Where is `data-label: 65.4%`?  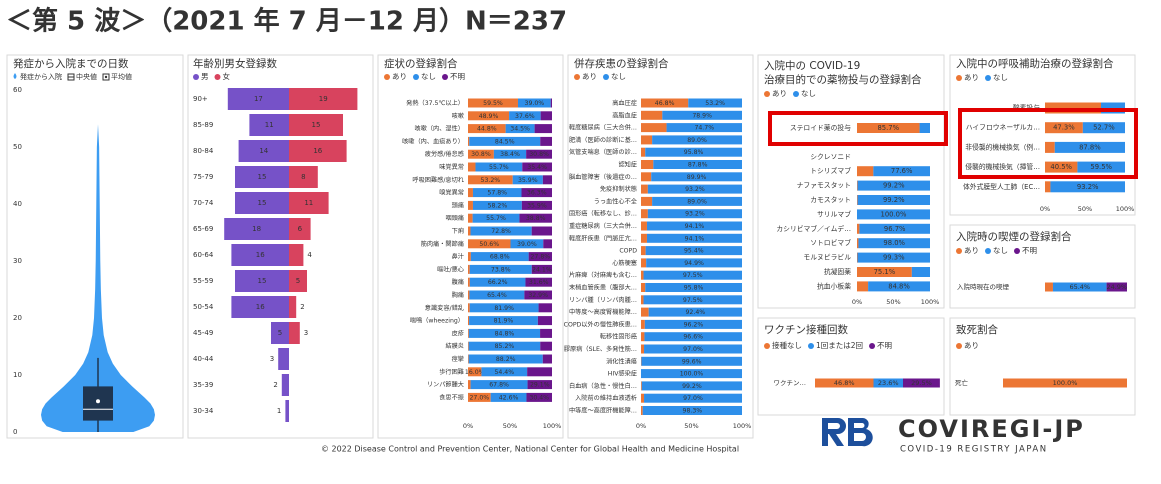 data-label: 65.4% is located at coordinates (1079, 287).